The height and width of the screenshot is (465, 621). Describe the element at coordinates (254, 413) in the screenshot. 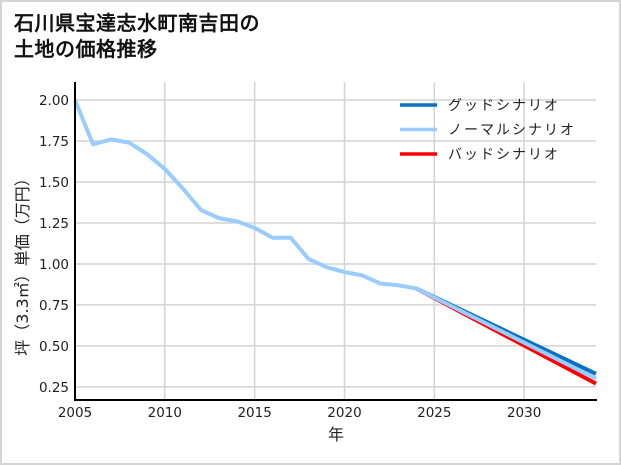

I see `x-tick-label: 2015` at that location.